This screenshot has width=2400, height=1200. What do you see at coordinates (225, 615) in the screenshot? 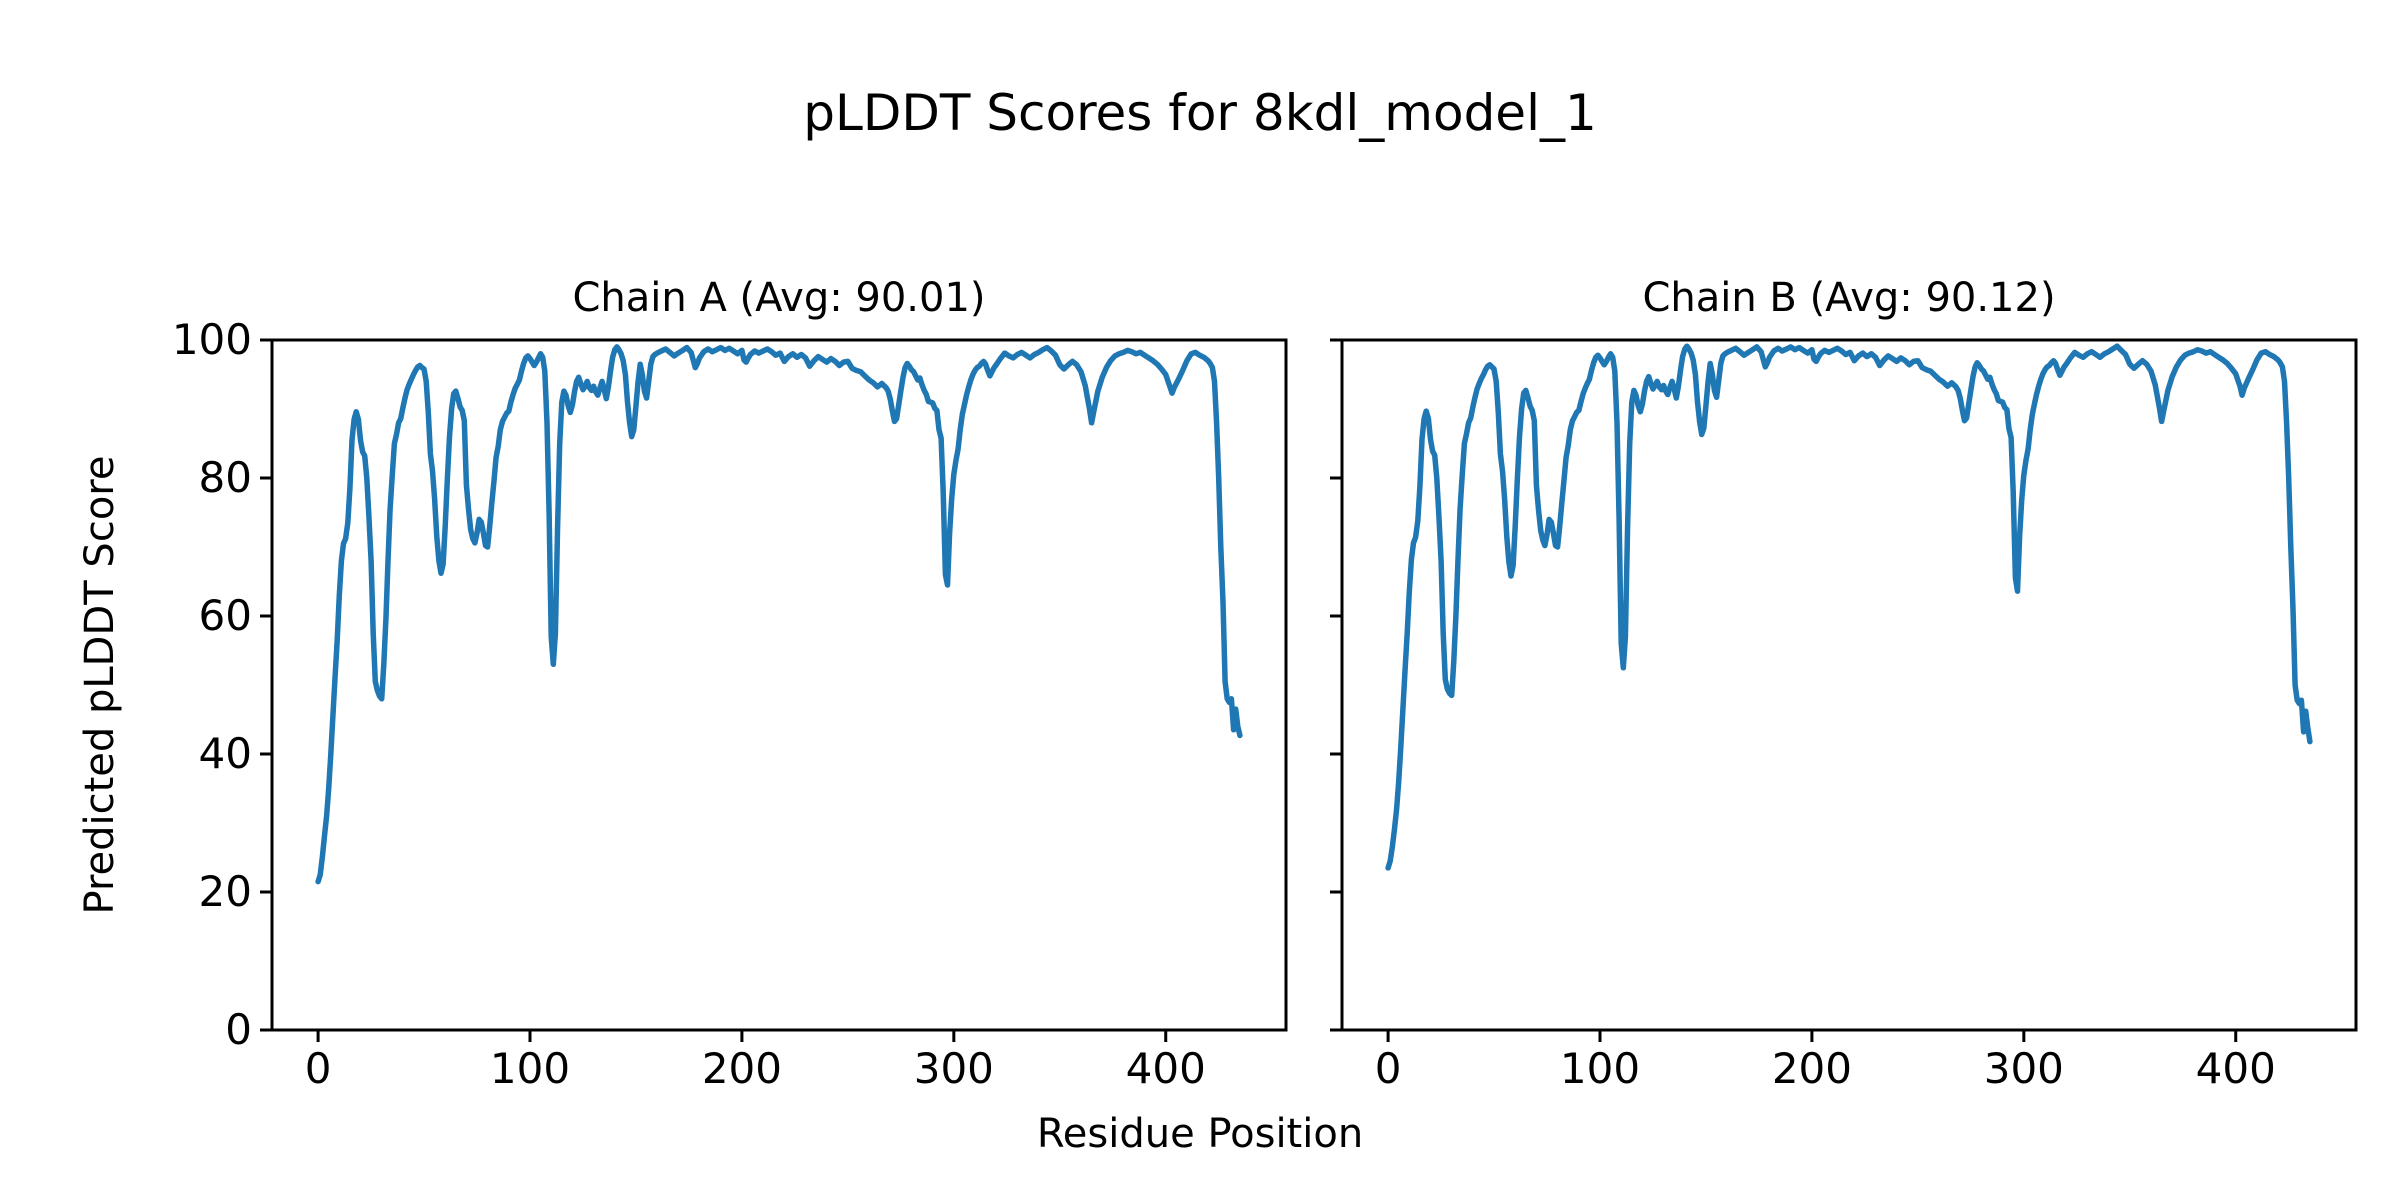
I see `y-tick-label: 60` at bounding box center [225, 615].